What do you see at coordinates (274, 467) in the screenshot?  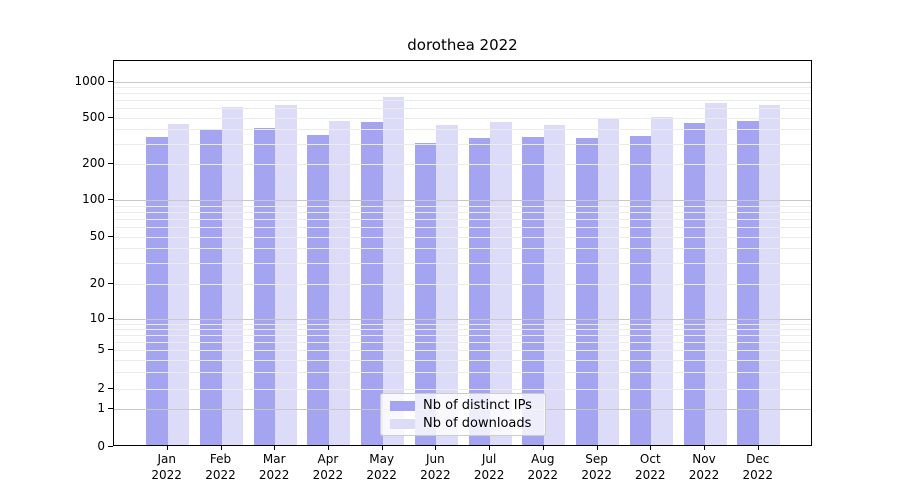 I see `x-tick-label: Mar 2022` at bounding box center [274, 467].